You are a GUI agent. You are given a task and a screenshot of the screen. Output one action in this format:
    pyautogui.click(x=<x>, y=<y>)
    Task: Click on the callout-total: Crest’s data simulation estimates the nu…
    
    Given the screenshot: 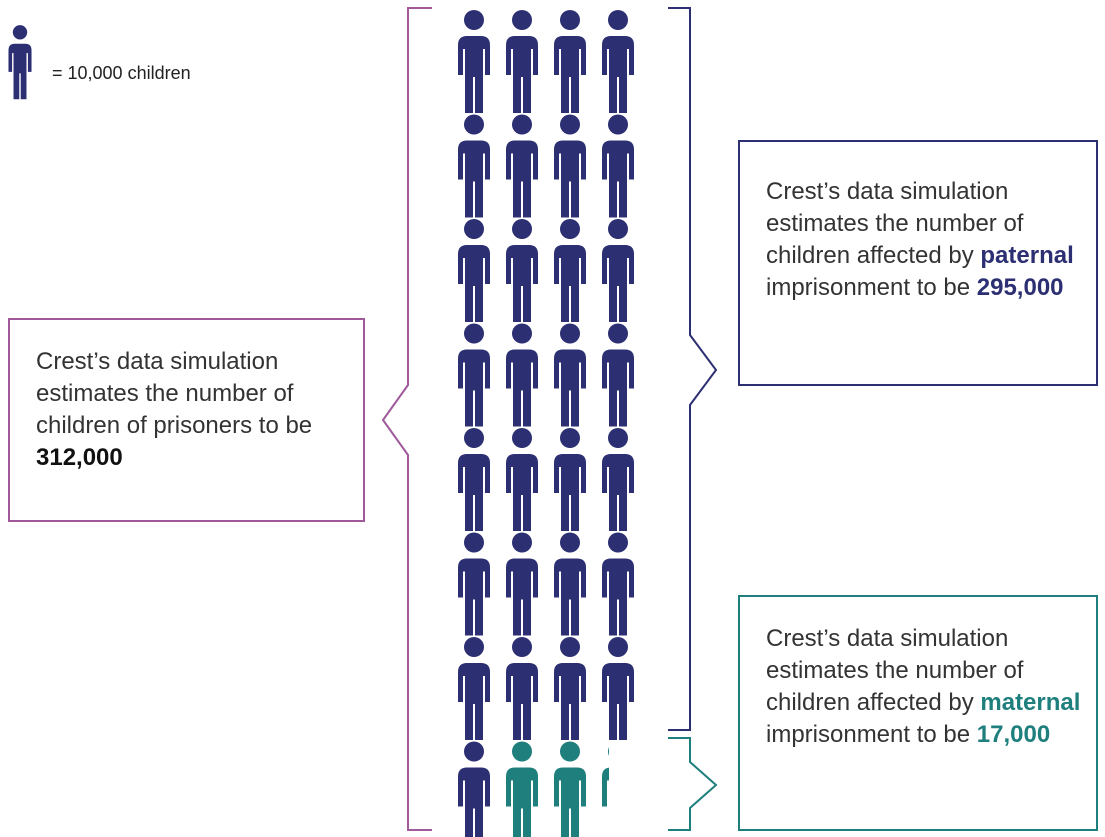 What is the action you would take?
    pyautogui.click(x=186, y=420)
    